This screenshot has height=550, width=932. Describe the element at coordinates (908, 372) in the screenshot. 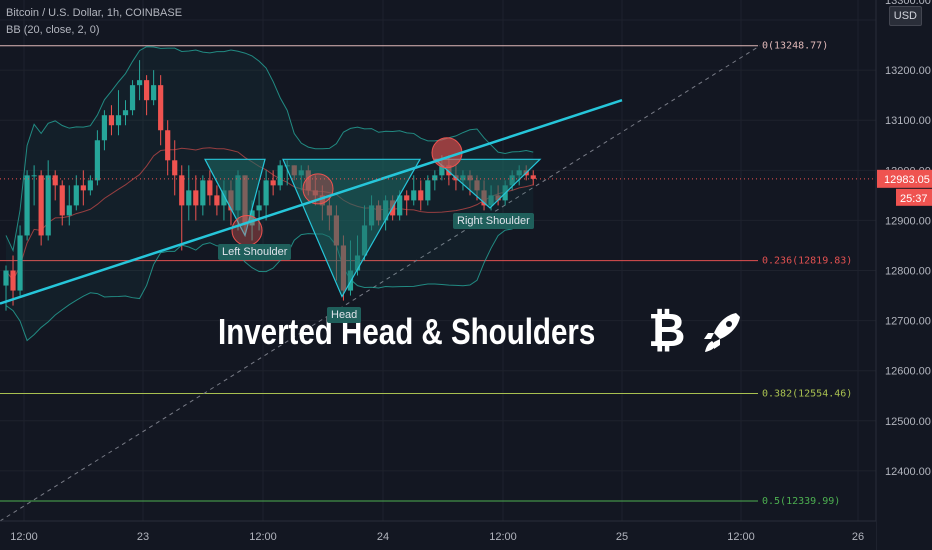

I see `price-tick-5: 12600.00` at that location.